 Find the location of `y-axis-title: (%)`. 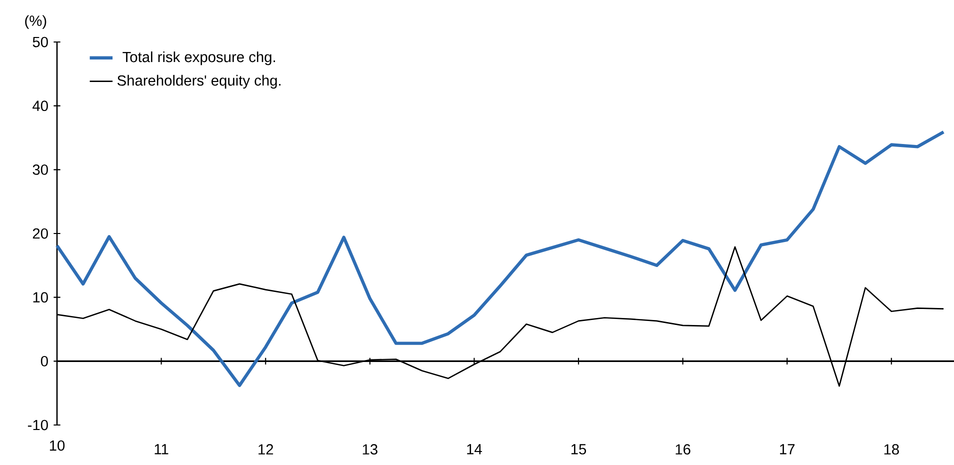

y-axis-title: (%) is located at coordinates (35, 22).